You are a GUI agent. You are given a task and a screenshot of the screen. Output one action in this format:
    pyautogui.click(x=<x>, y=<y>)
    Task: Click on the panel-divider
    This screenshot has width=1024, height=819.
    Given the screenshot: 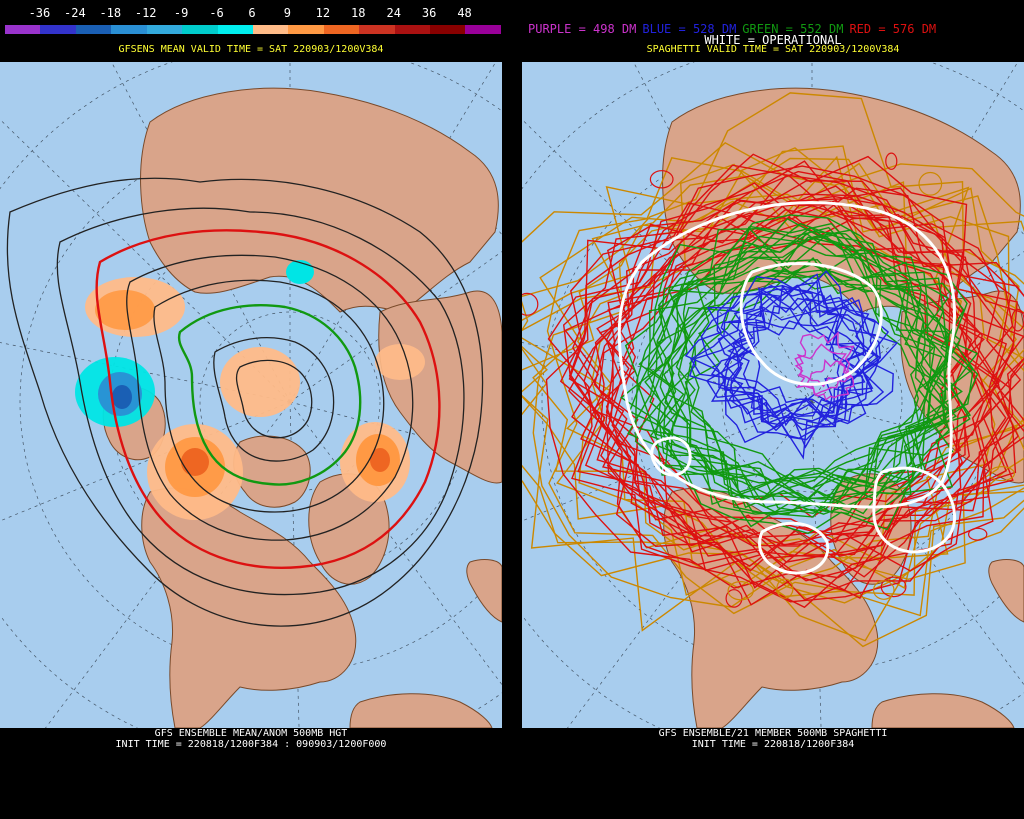 What is the action you would take?
    pyautogui.click(x=512, y=409)
    